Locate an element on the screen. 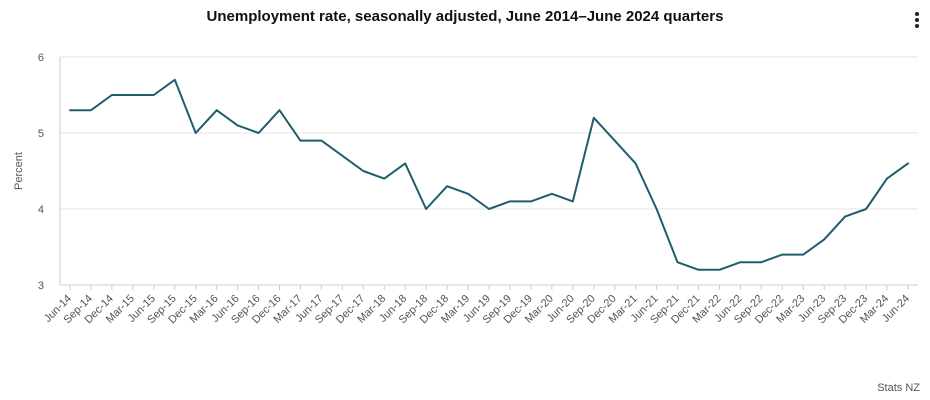 The height and width of the screenshot is (400, 930). y-tick-label: 5 is located at coordinates (41, 134).